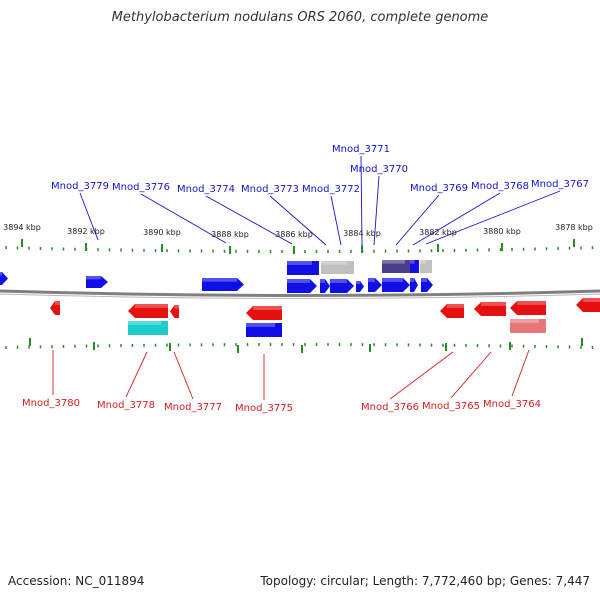  Describe the element at coordinates (126, 405) in the screenshot. I see `gene-label-lower: Mnod_3778` at that location.